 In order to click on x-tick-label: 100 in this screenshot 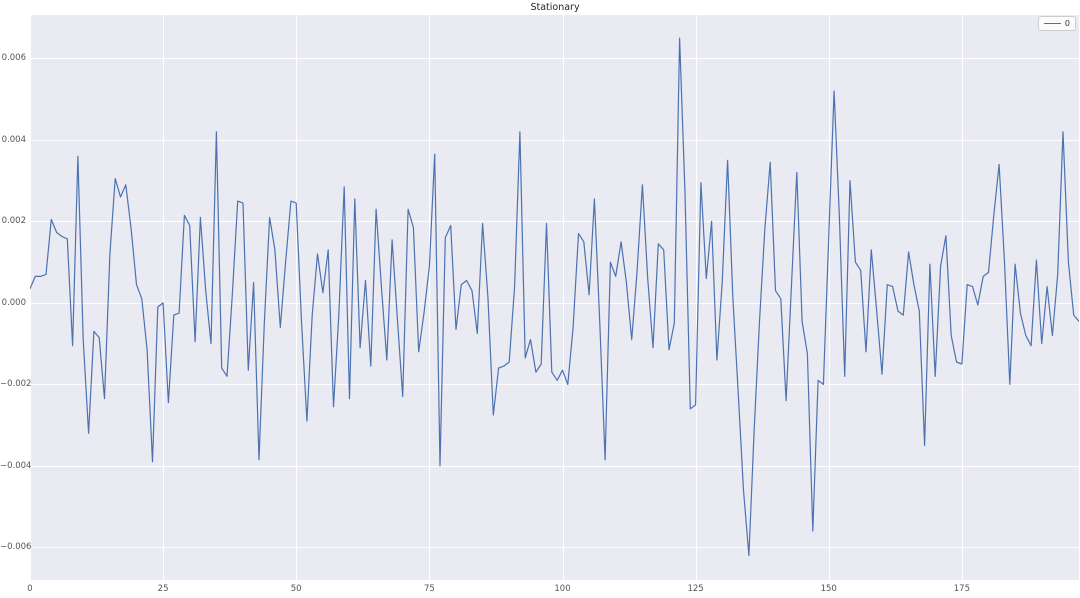, I will do `click(562, 589)`.